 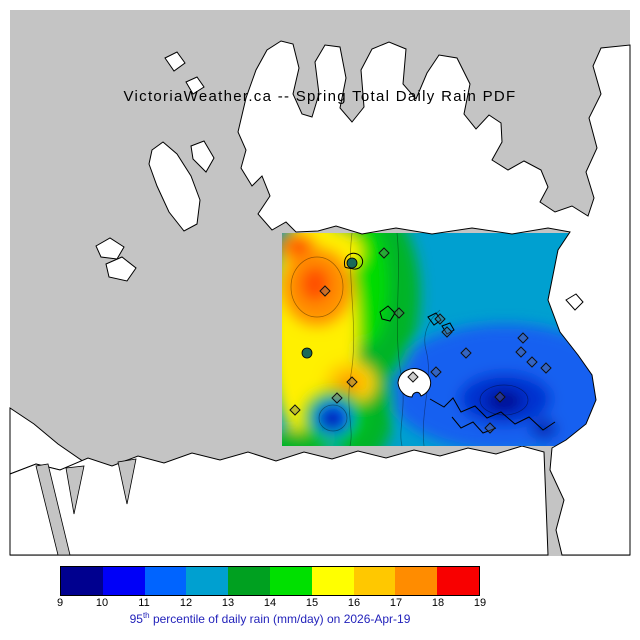 I want to click on colorbar-tick-label: 12, so click(x=186, y=603).